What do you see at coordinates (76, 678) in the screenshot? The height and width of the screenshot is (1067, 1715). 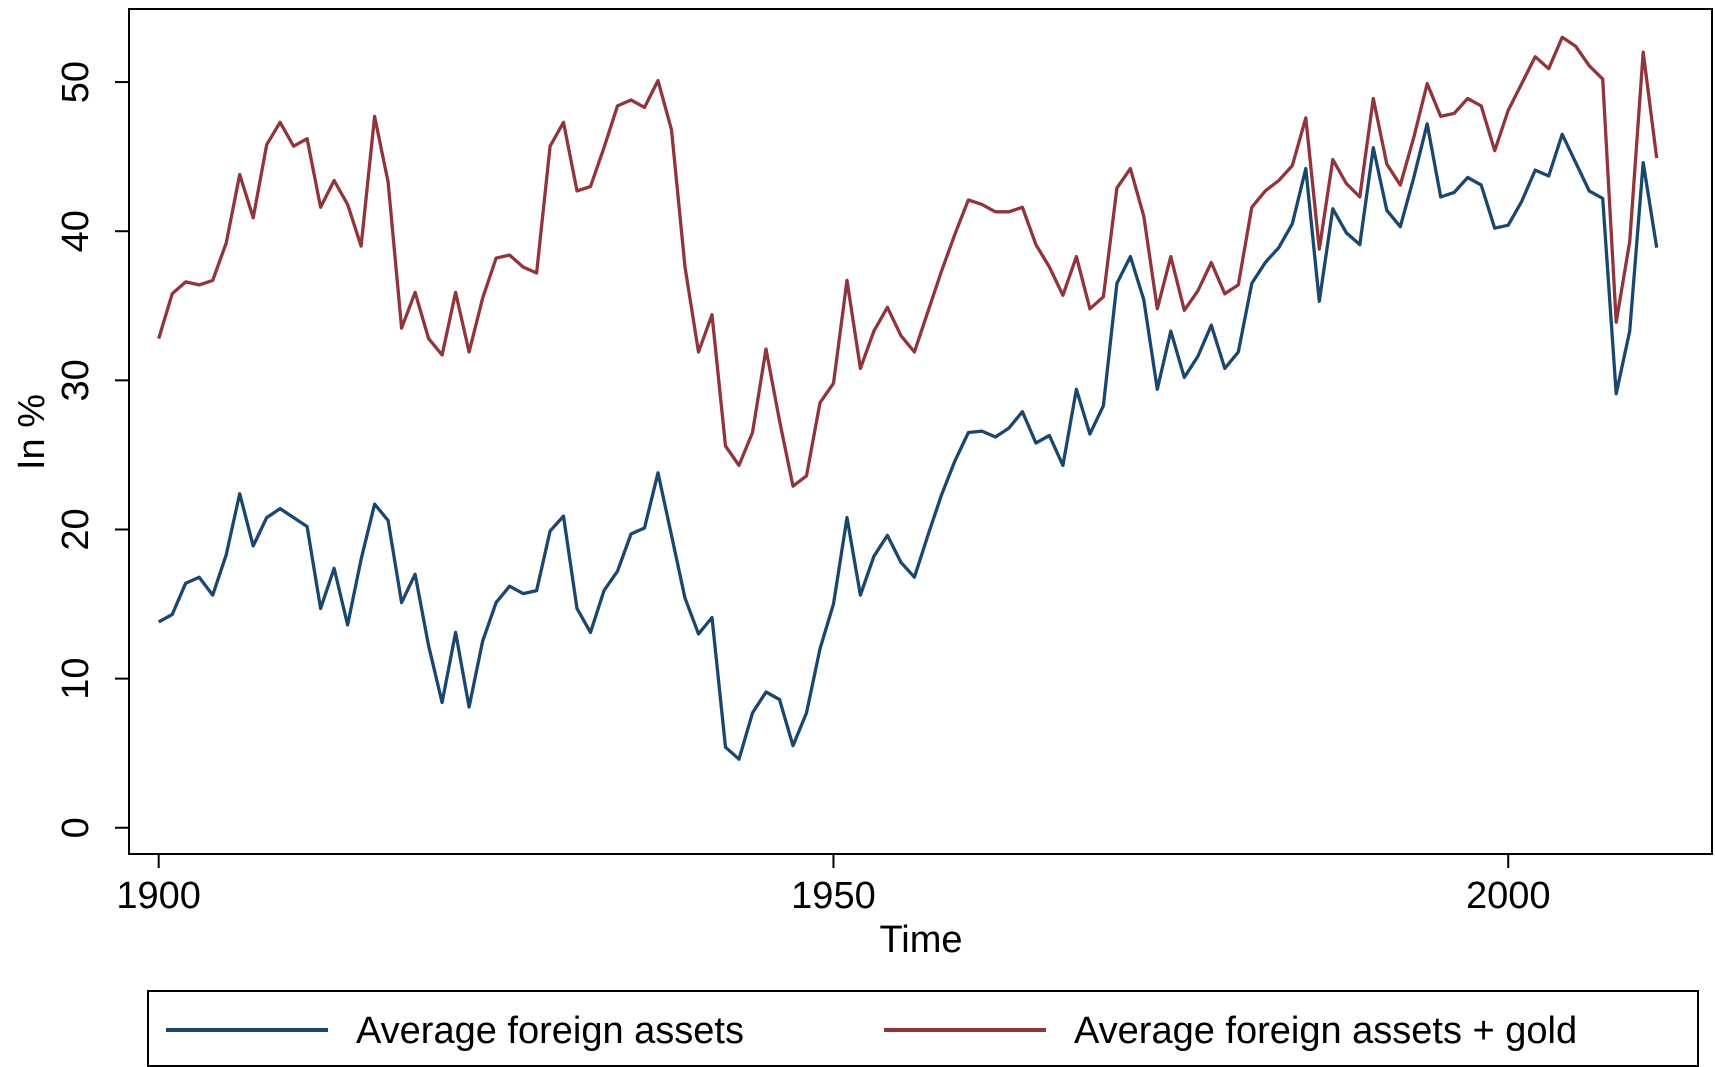 I see `y-tick-label: 10` at bounding box center [76, 678].